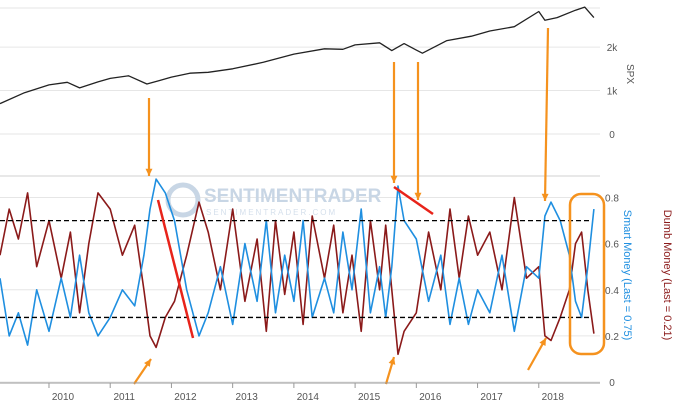 The height and width of the screenshot is (414, 677). I want to click on x-tick-label: 2013, so click(247, 397).